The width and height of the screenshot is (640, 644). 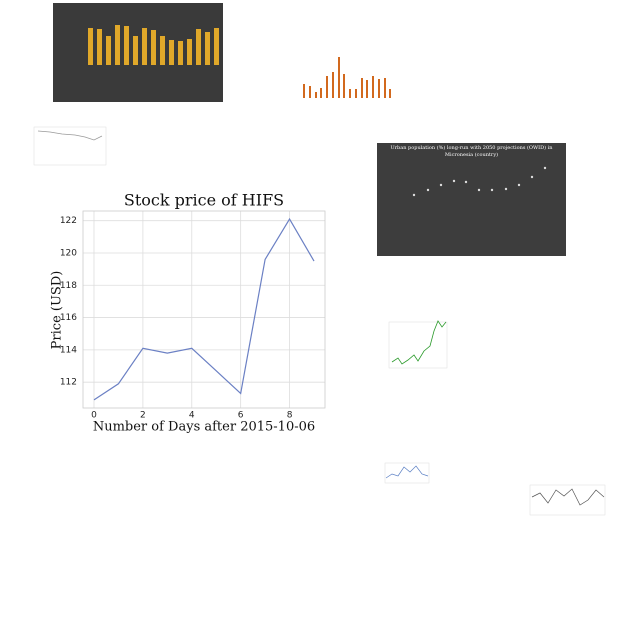 I want to click on thumbnail-blue-line, so click(x=407, y=473).